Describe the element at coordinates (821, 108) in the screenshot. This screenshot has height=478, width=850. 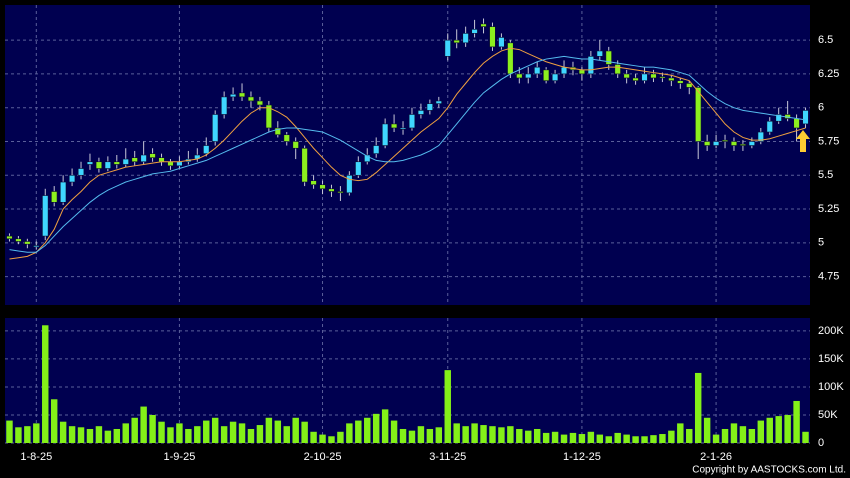
I see `y-tick-label: 6` at that location.